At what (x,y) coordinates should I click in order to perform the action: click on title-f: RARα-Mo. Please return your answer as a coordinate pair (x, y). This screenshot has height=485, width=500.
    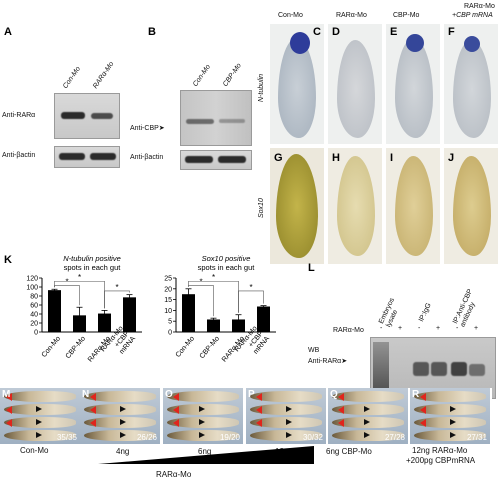
    Looking at the image, I should click on (479, 6).